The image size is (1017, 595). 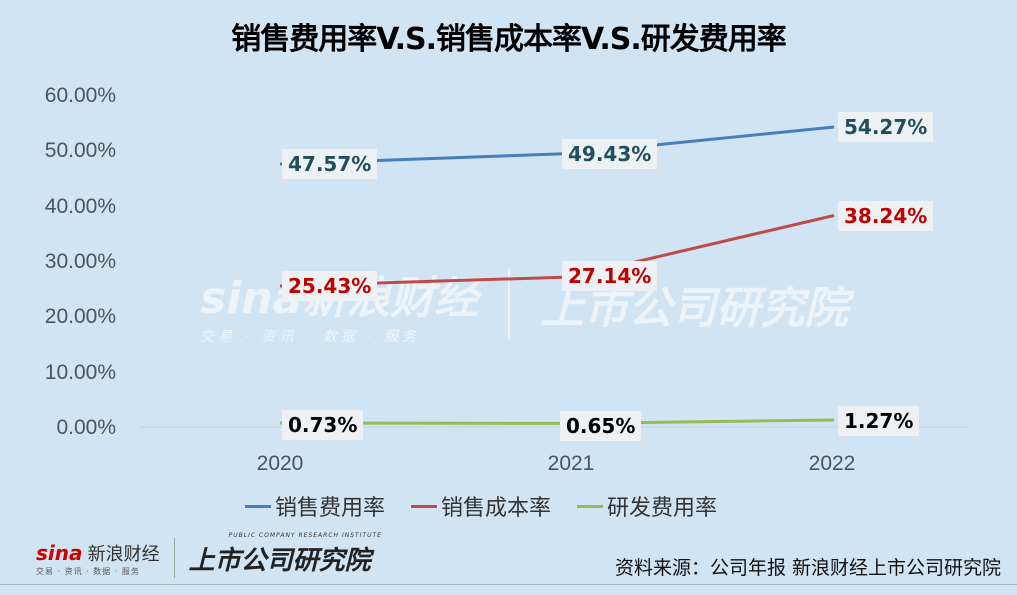 I want to click on data-label-sales-expense-2021: 49.43%, so click(x=610, y=154).